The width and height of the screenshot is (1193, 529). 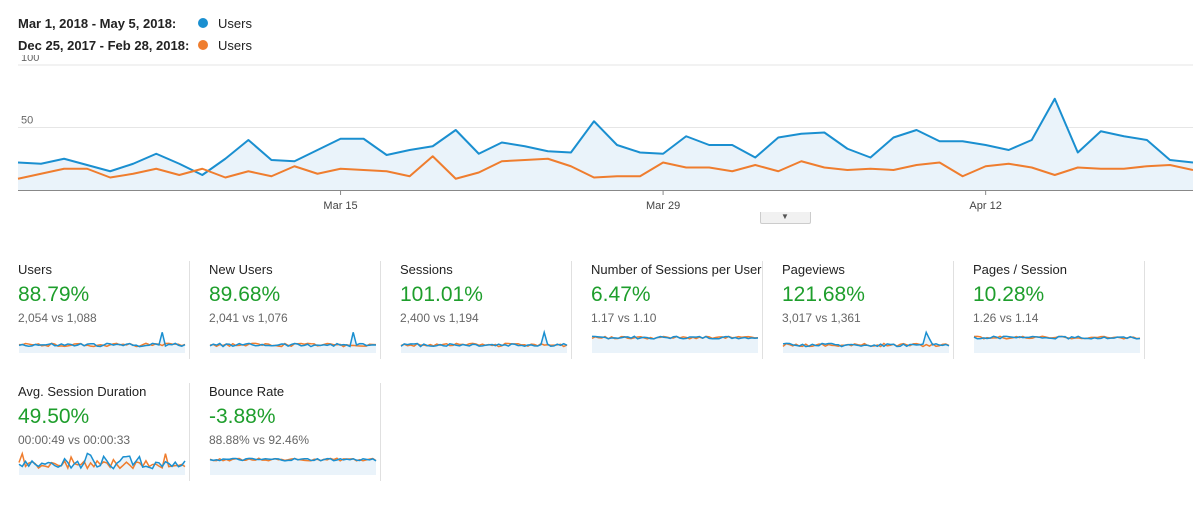 I want to click on legend-series-current: Users, so click(x=235, y=23).